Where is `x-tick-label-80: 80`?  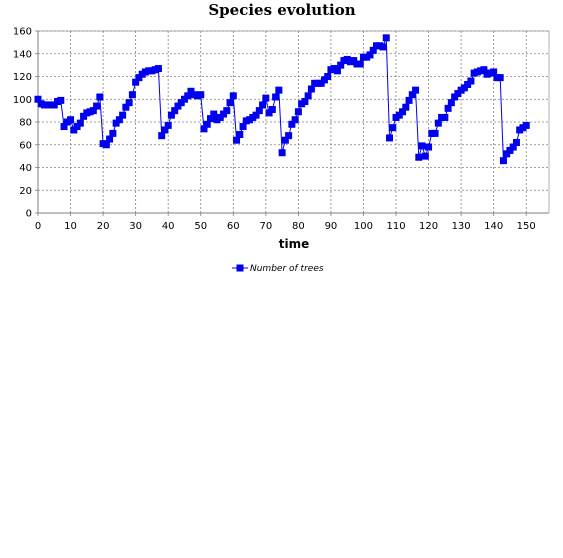
x-tick-label-80: 80 is located at coordinates (298, 226).